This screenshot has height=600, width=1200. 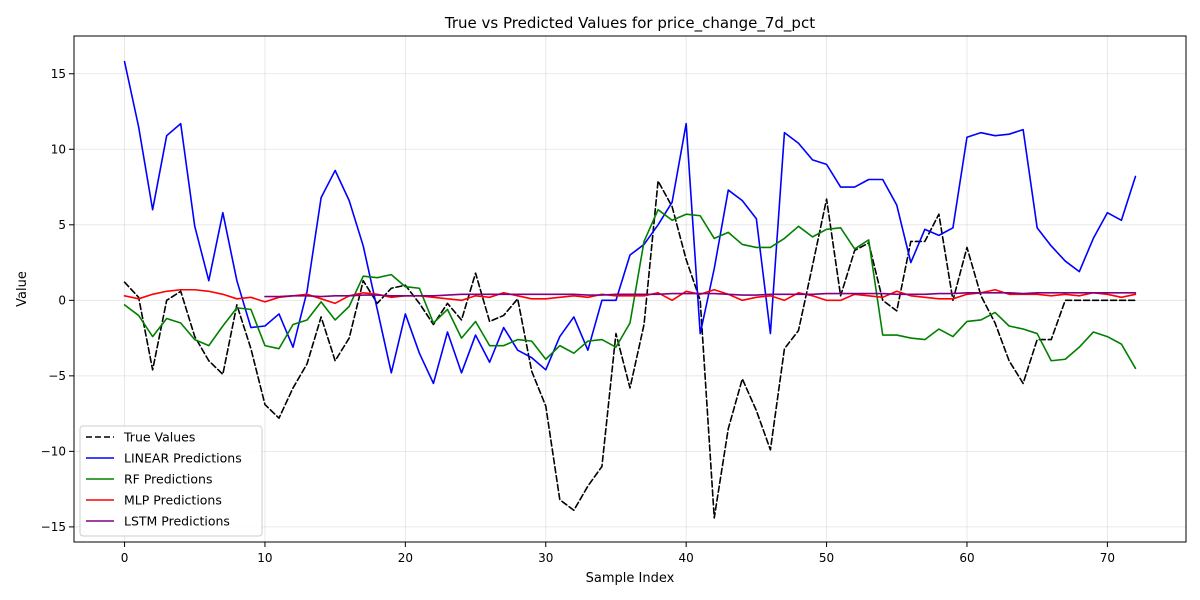 I want to click on legend-label: True Values, so click(x=159, y=437).